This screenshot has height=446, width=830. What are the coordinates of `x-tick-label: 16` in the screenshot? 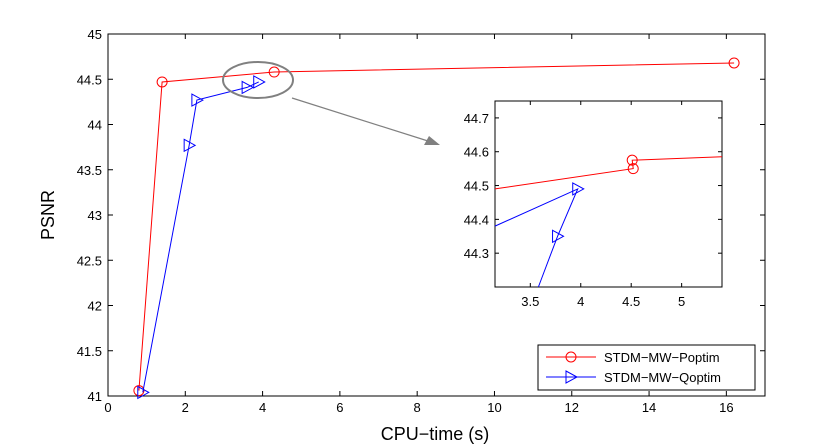 It's located at (726, 407).